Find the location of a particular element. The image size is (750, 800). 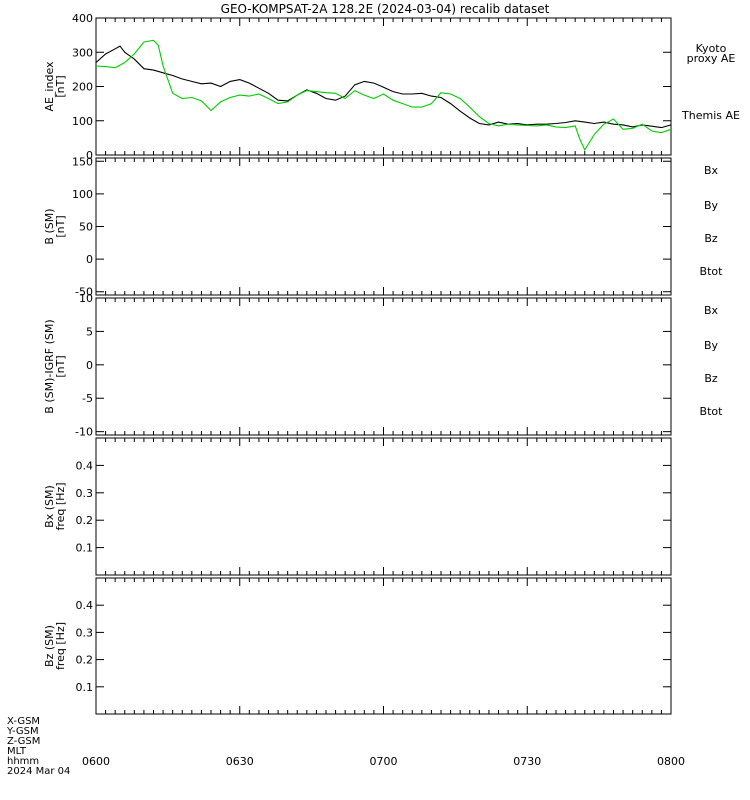

y-tick-label: 150 is located at coordinates (82, 161).